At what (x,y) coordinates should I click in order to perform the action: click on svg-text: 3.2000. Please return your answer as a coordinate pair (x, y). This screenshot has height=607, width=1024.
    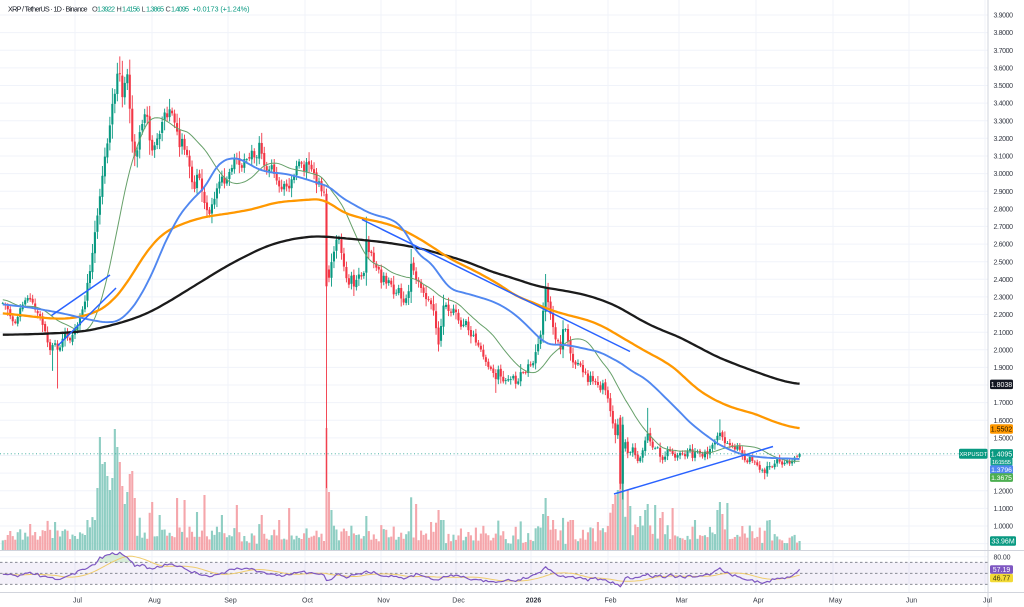
    Looking at the image, I should click on (1004, 139).